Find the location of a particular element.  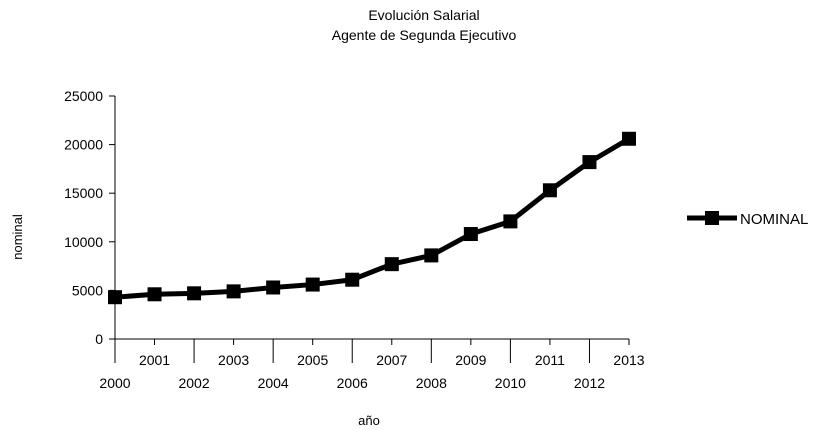

y-tick-label: 0 is located at coordinates (99, 339).